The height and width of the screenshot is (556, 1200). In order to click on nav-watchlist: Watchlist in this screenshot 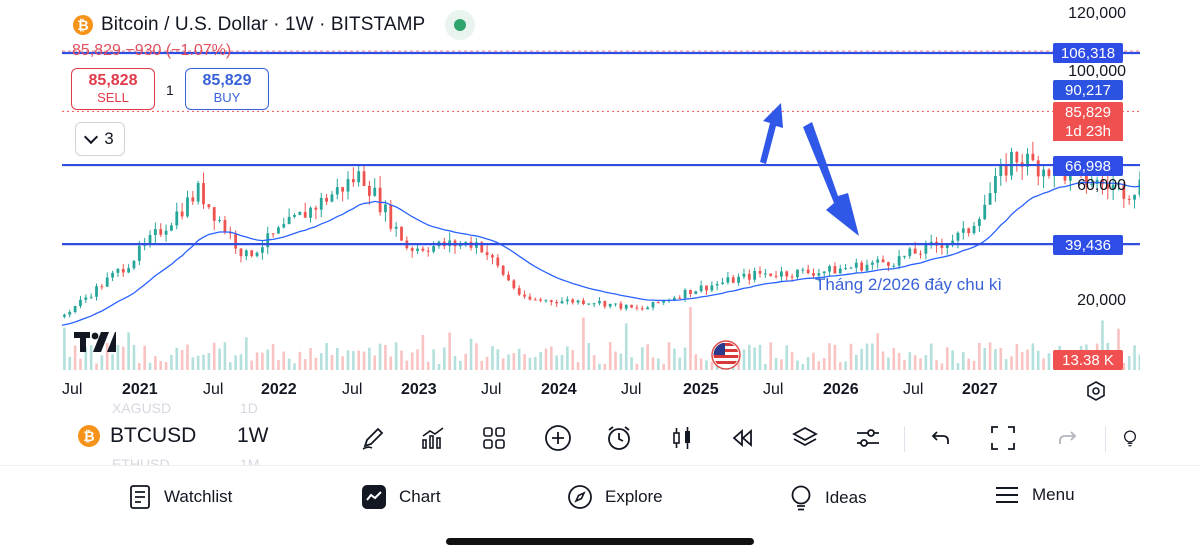, I will do `click(180, 497)`.